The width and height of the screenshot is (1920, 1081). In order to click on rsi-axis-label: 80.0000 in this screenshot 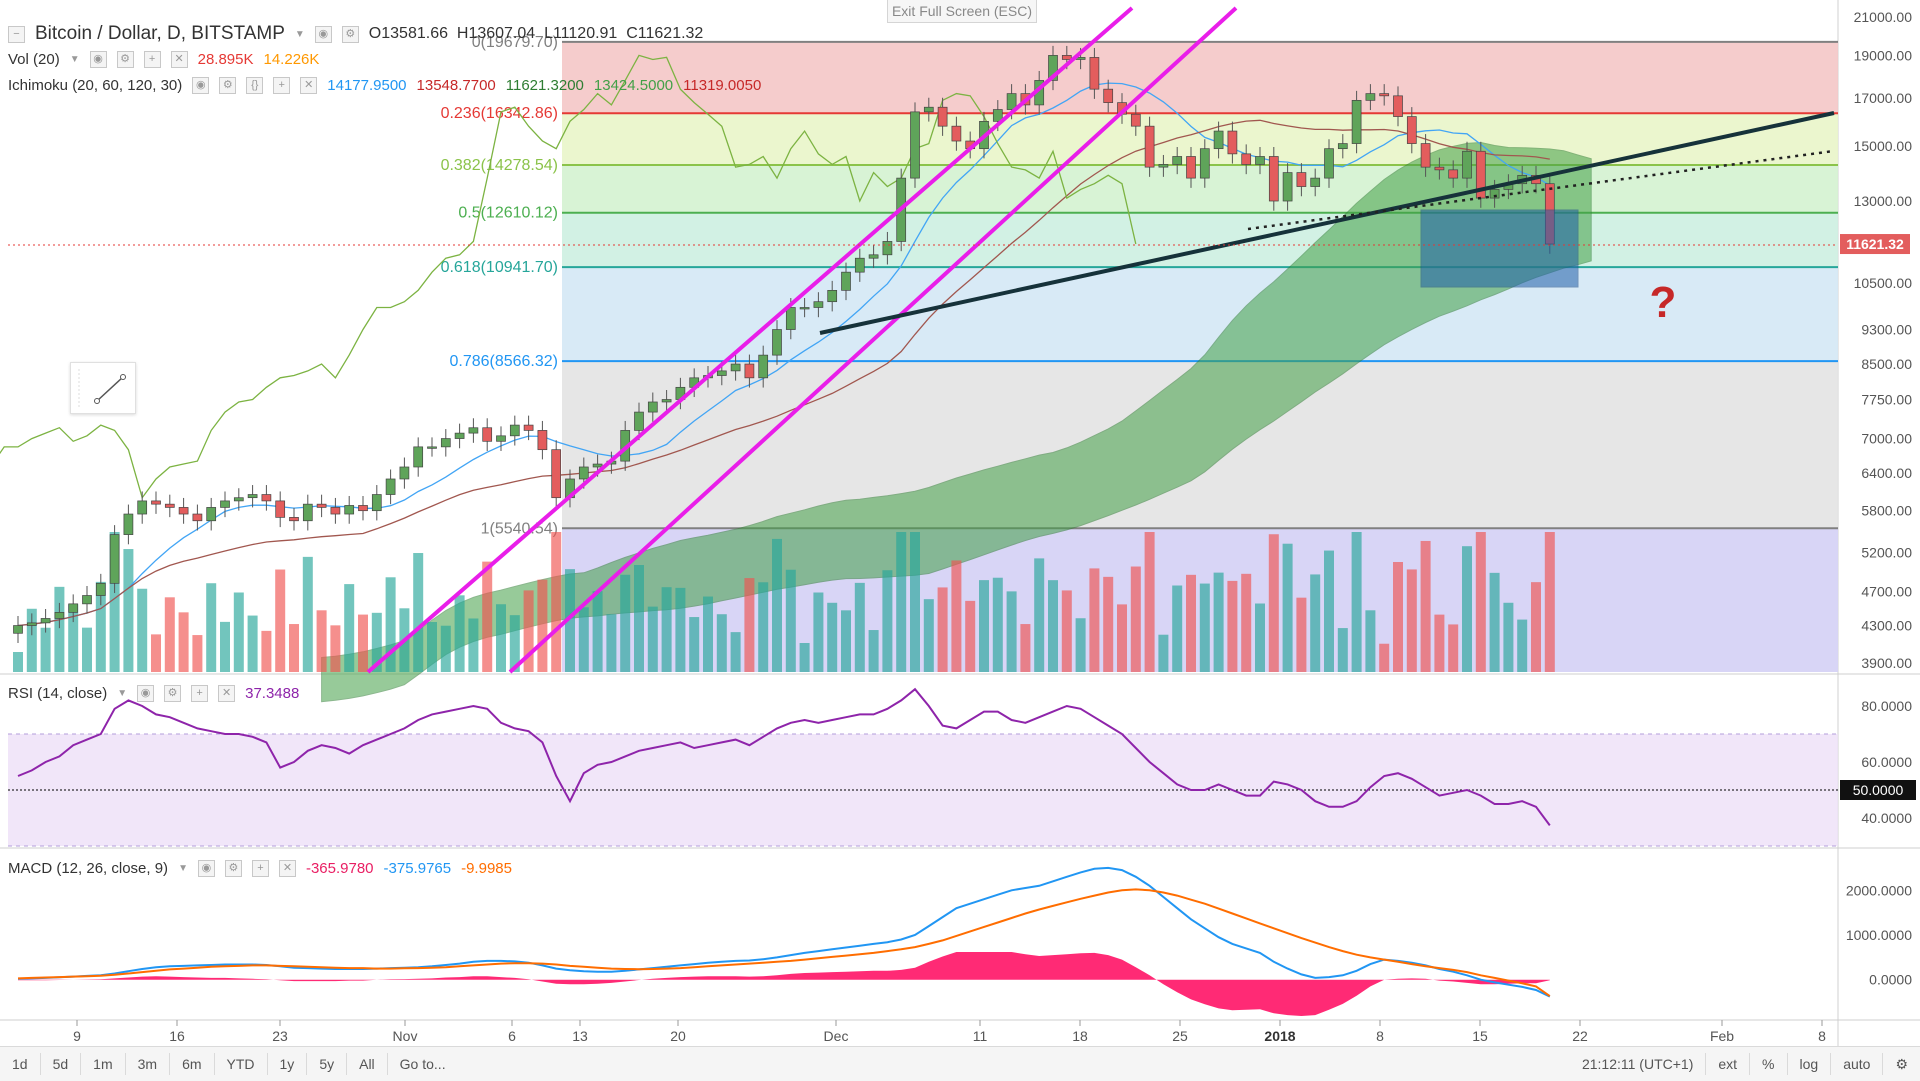, I will do `click(1886, 706)`.